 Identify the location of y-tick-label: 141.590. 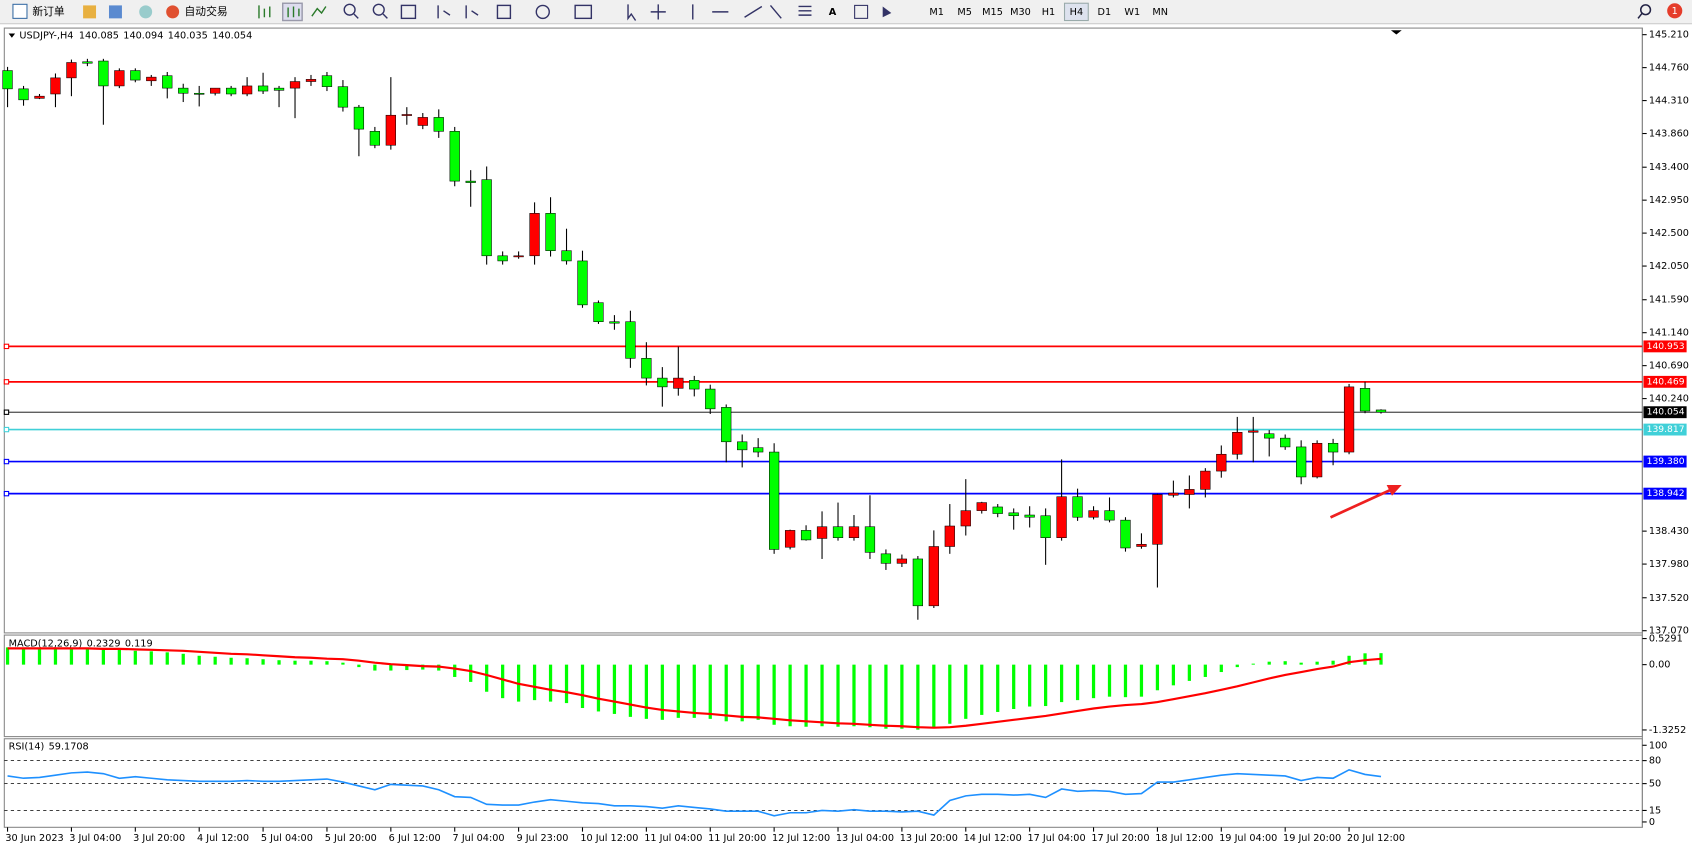
(1669, 300).